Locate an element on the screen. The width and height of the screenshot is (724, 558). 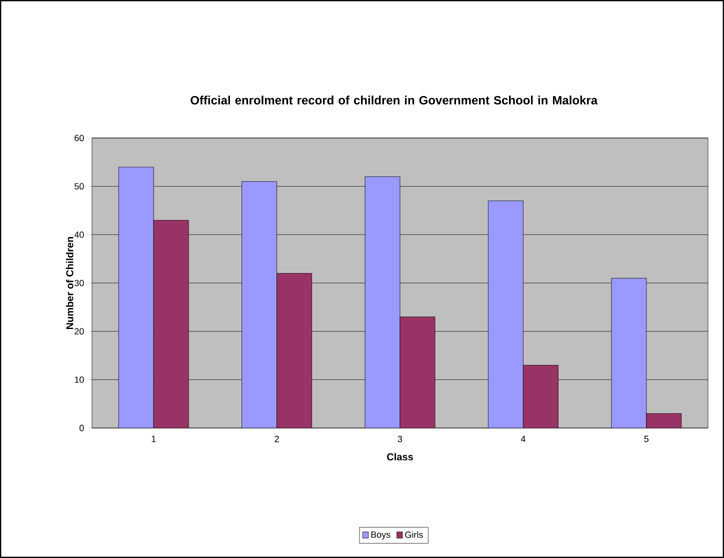
y-tick-label: 30 is located at coordinates (79, 283).